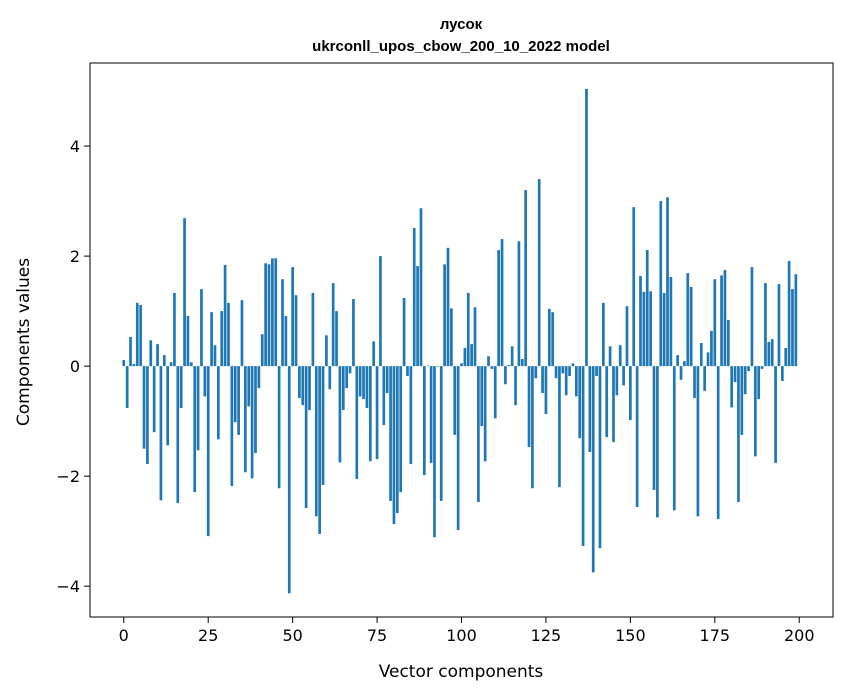 This screenshot has width=847, height=696. I want to click on chart-subtitle: ukrconll_upos_cbow_200_10_2022 model, so click(461, 46).